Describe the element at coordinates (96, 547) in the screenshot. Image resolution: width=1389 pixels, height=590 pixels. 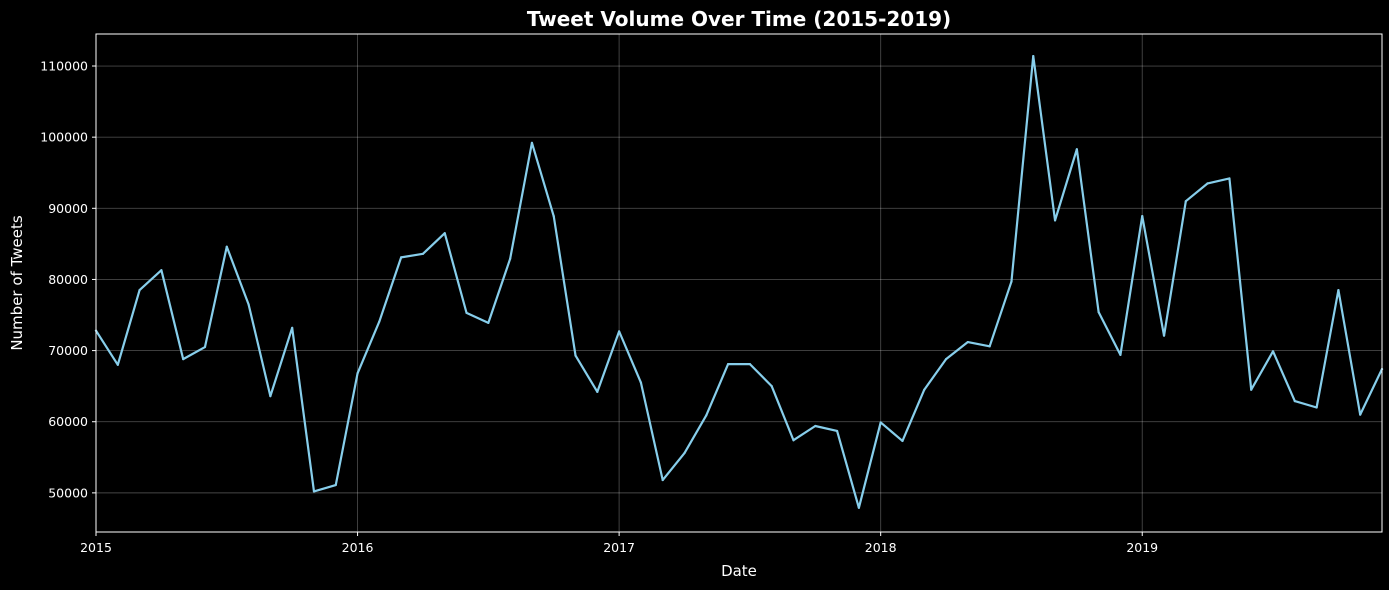
I see `x-tick-label: 2015` at that location.